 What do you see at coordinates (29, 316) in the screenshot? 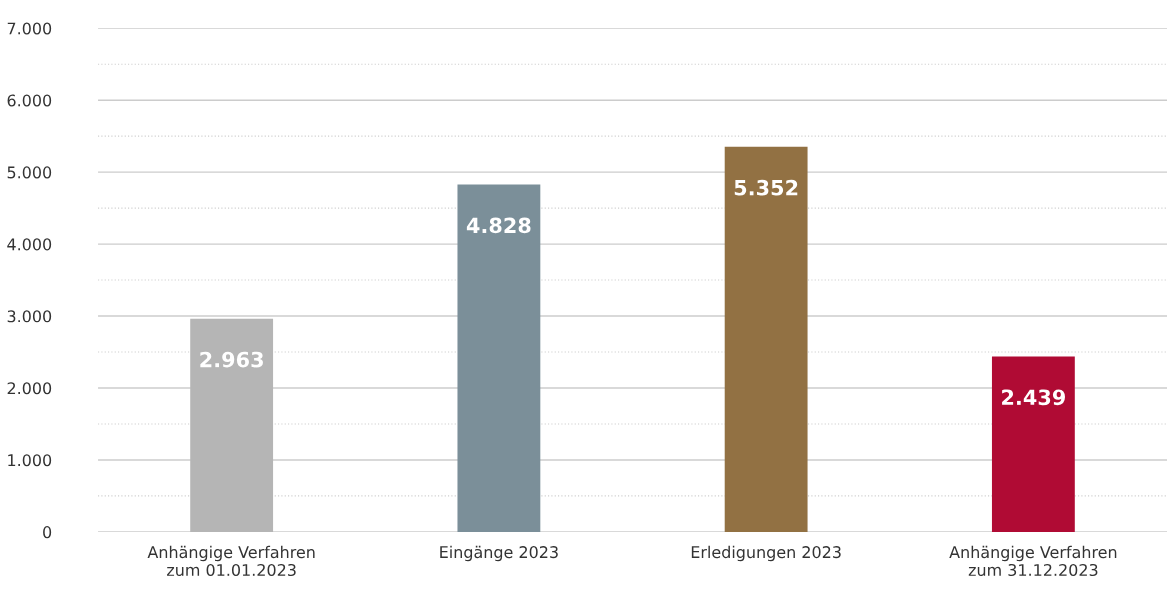
I see `y-tick-label: 3.000` at bounding box center [29, 316].